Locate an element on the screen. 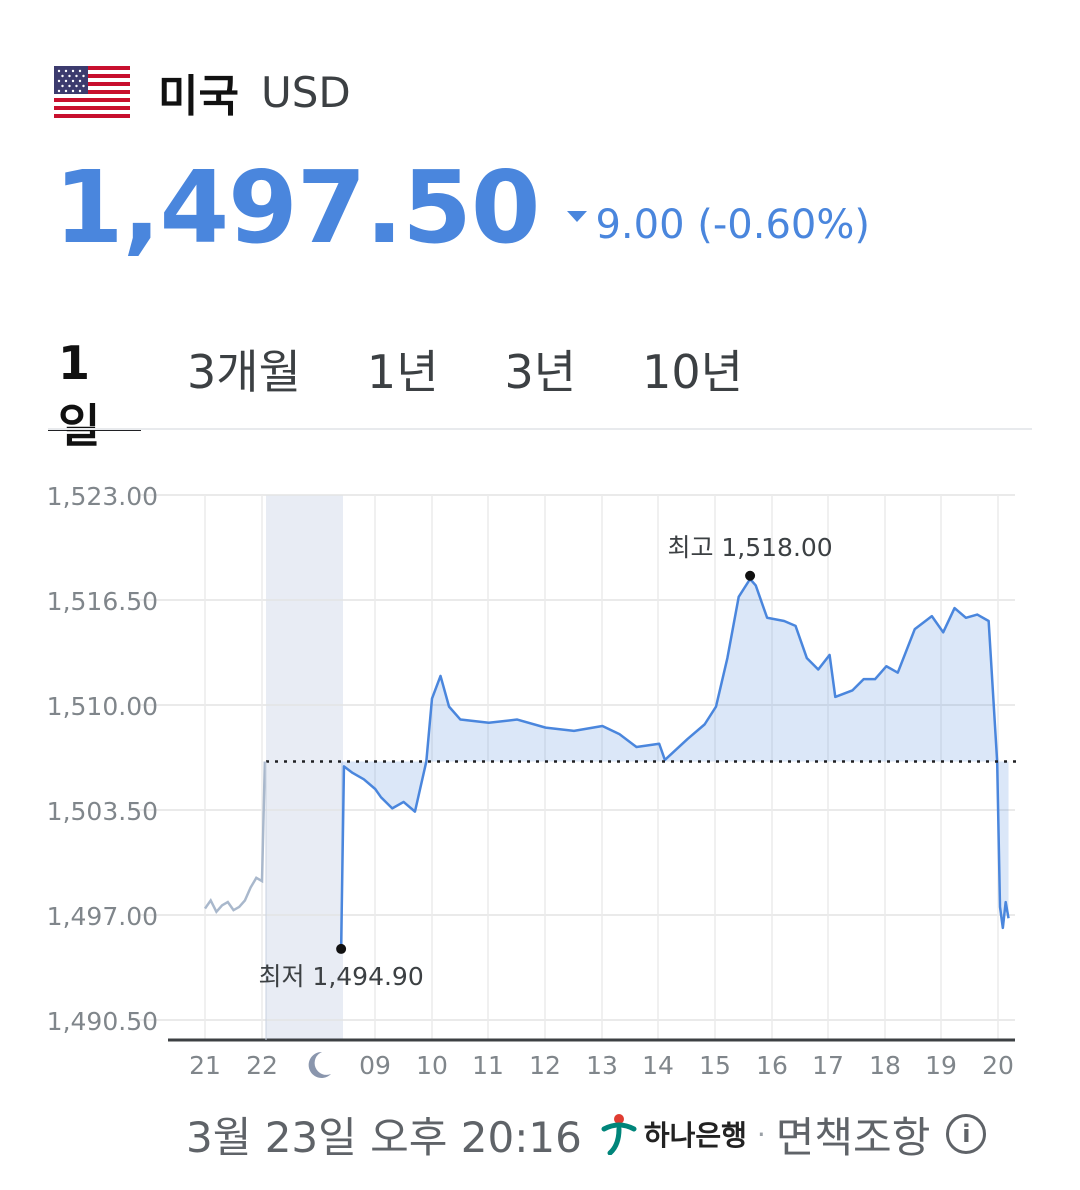  y-tick-label: 1,497.00 is located at coordinates (102, 916).